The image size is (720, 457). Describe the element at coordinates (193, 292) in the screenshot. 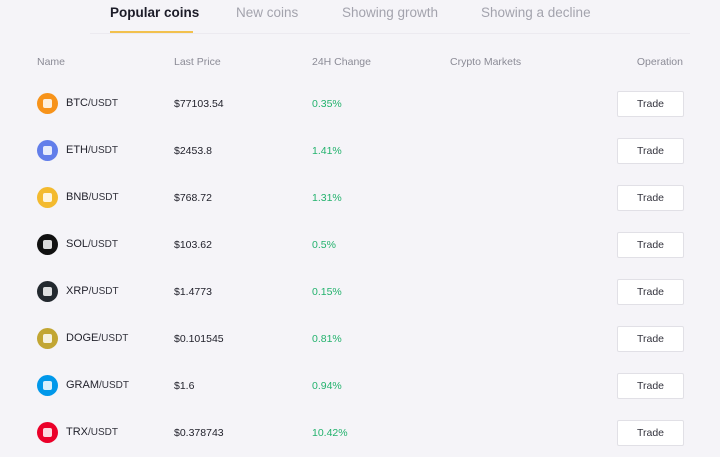

I see `last-price: $1.4773` at that location.